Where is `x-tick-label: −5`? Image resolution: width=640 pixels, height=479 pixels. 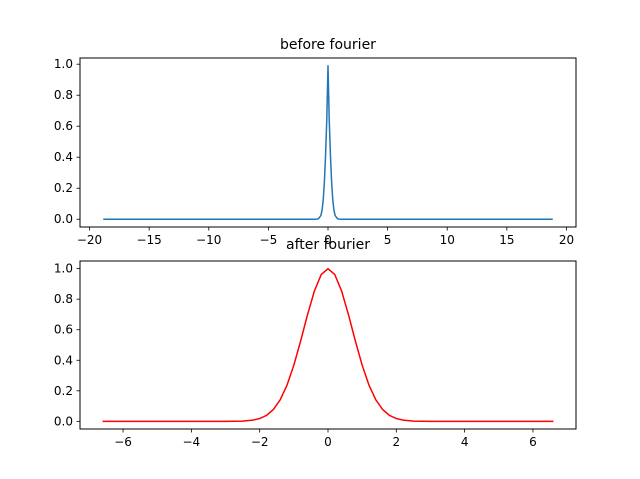
x-tick-label: −5 is located at coordinates (269, 240).